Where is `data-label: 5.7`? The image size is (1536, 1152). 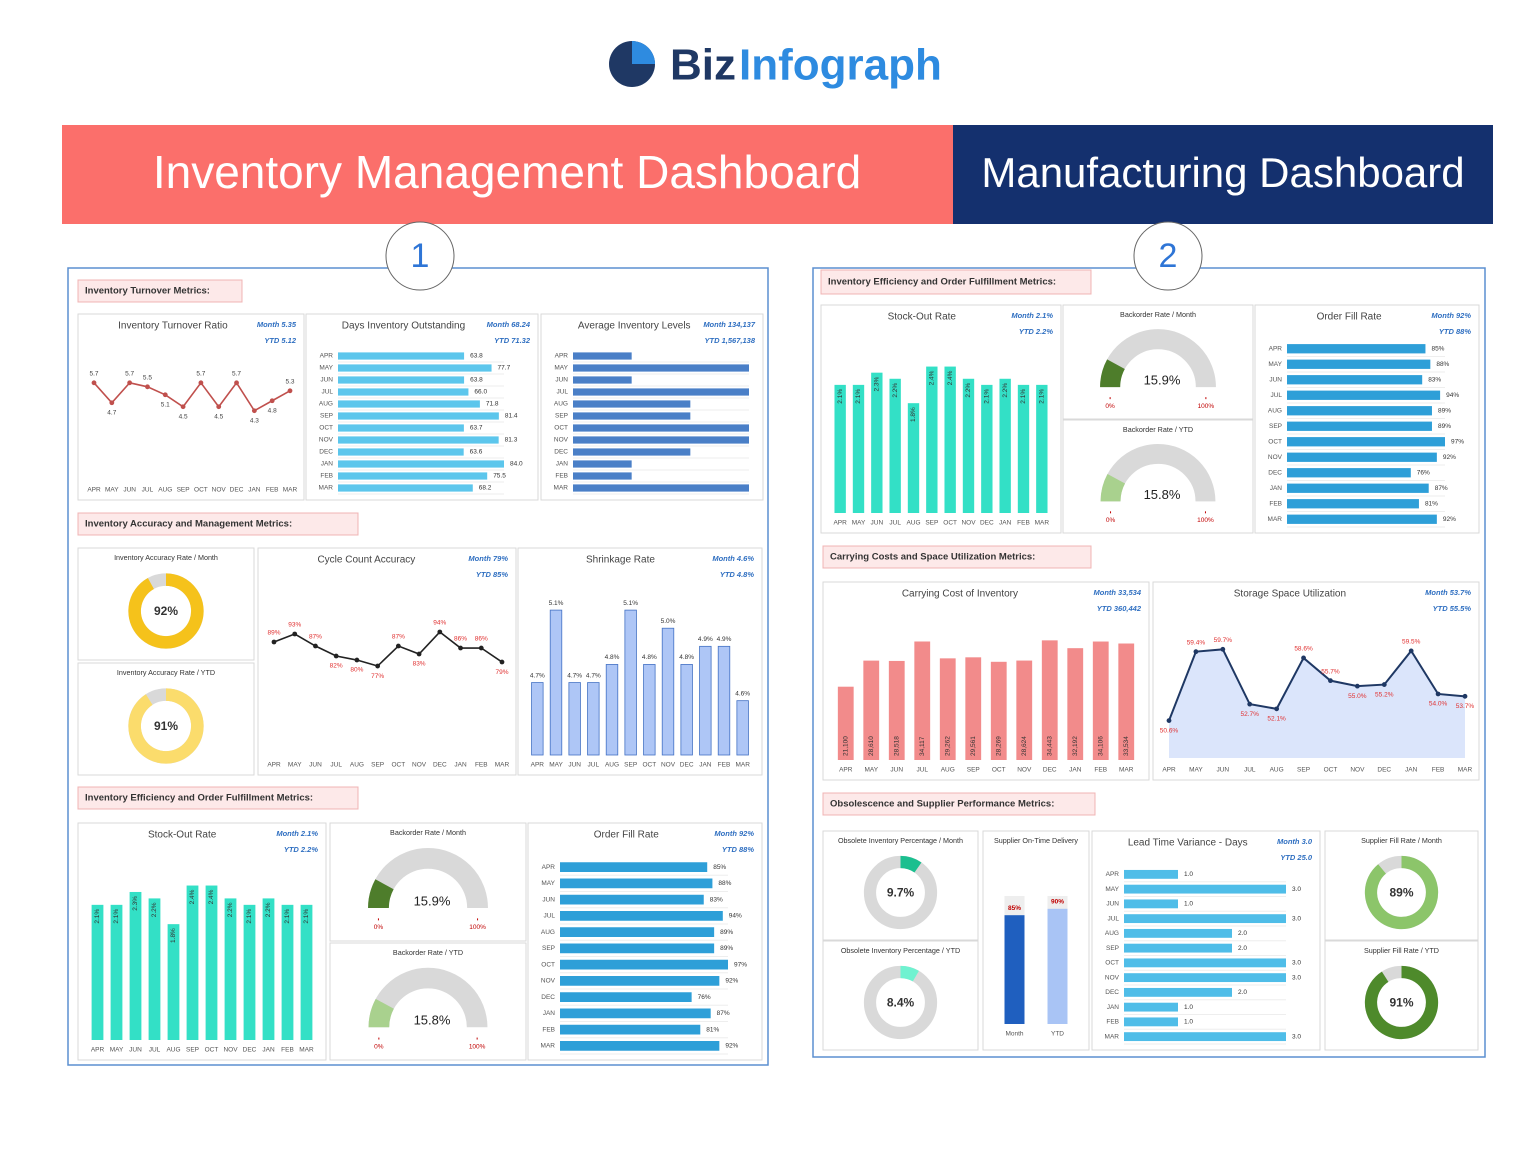
data-label: 5.7 is located at coordinates (236, 374).